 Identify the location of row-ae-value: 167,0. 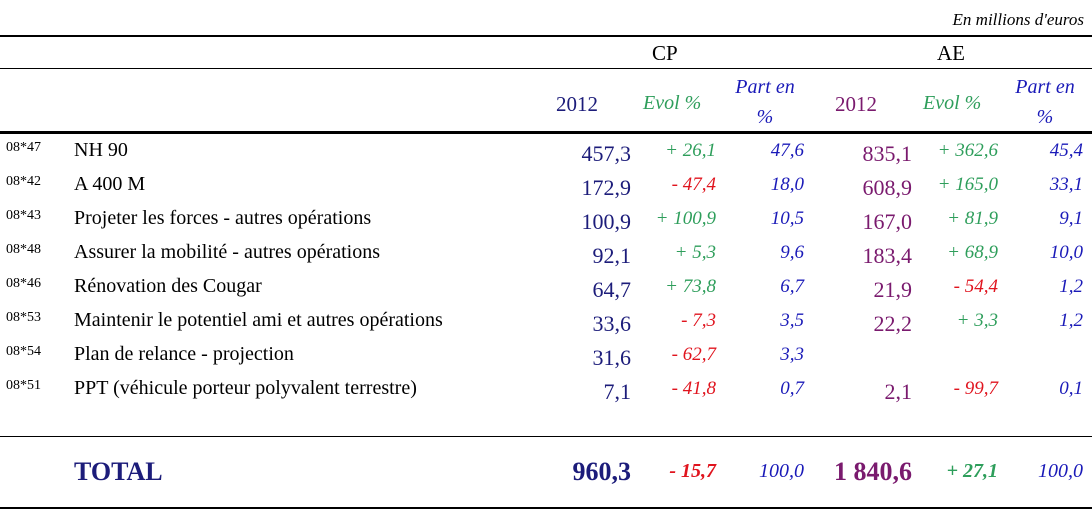
(887, 221).